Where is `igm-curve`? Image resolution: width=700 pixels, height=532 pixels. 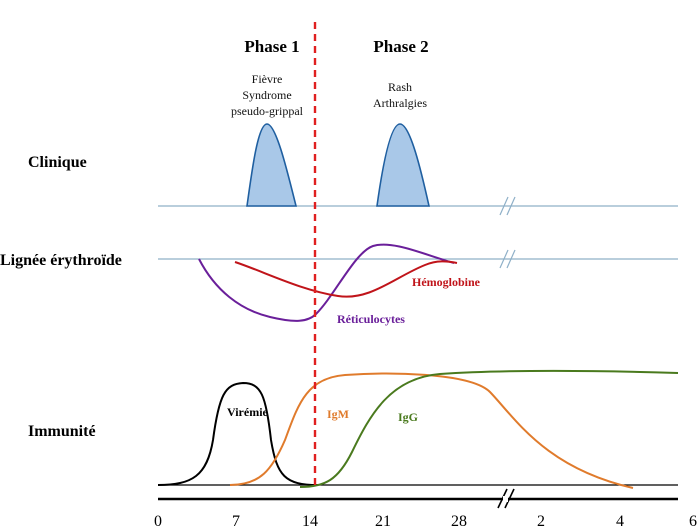
igm-curve is located at coordinates (431, 430).